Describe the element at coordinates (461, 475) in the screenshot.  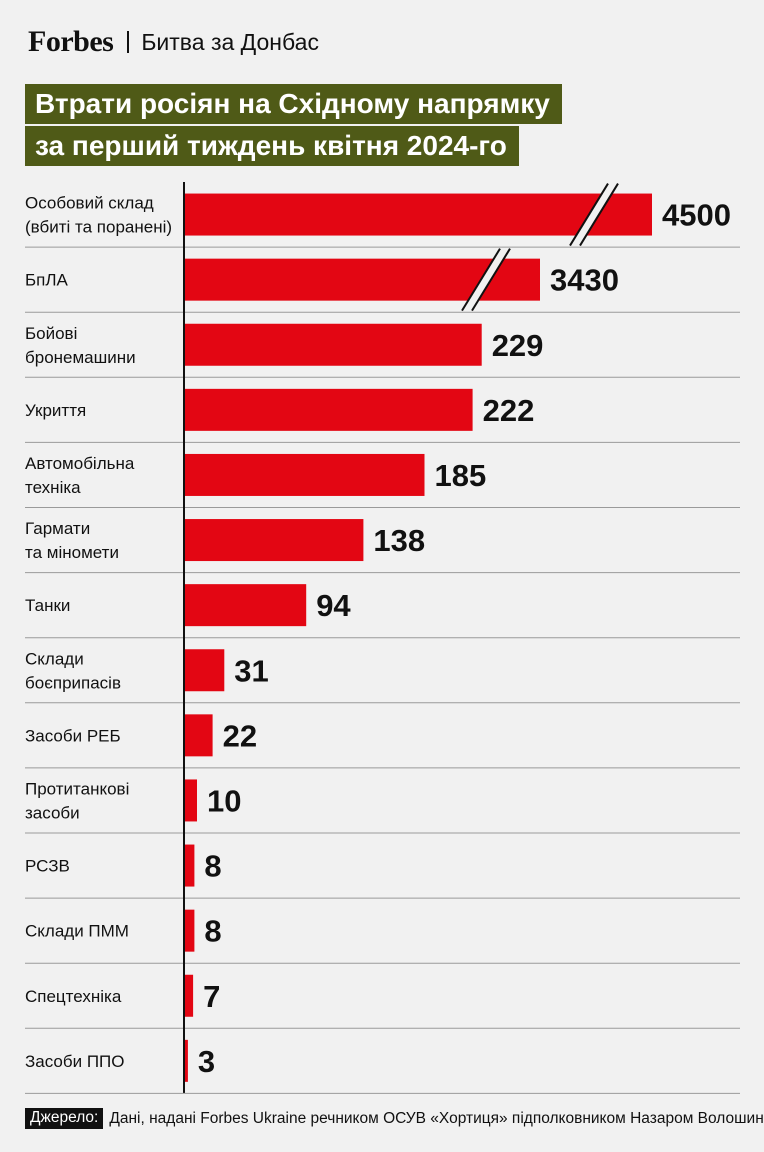
I see `value-label: 185` at that location.